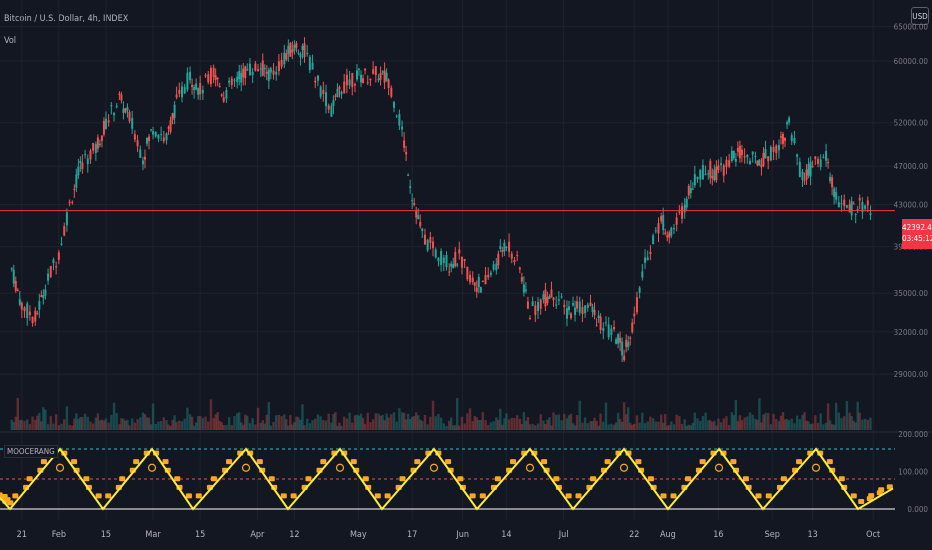 This screenshot has height=550, width=932. Describe the element at coordinates (812, 535) in the screenshot. I see `time-tick-label: 13` at that location.